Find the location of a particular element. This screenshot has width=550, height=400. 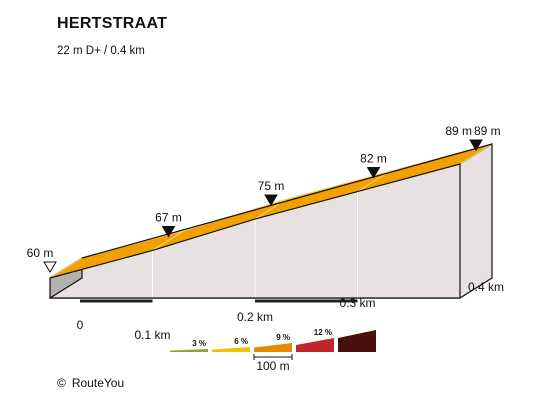

chart-title: HERTSTRAAT is located at coordinates (112, 23).